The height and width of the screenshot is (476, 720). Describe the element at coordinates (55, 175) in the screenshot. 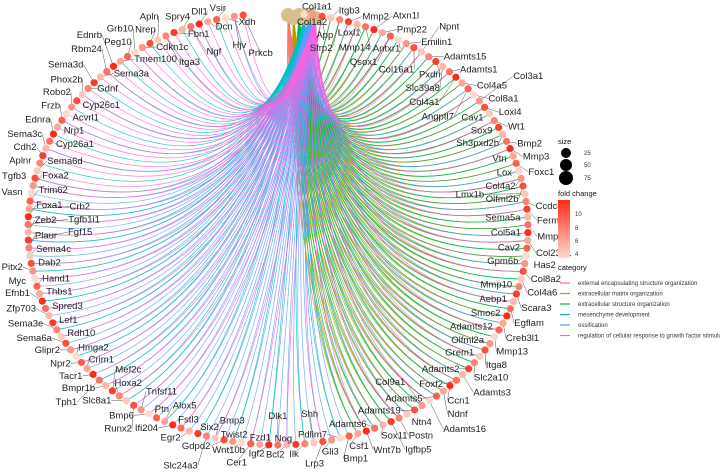

I see `gene-label: Foxa2` at that location.